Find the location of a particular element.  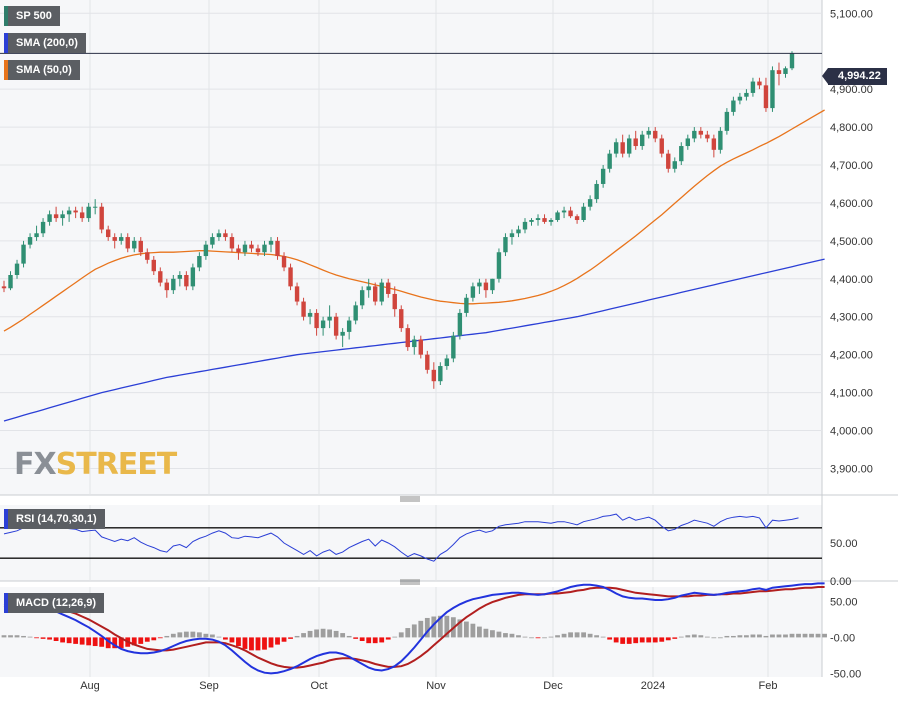

legend-sma200-label: SMA (200,0) is located at coordinates (47, 43).